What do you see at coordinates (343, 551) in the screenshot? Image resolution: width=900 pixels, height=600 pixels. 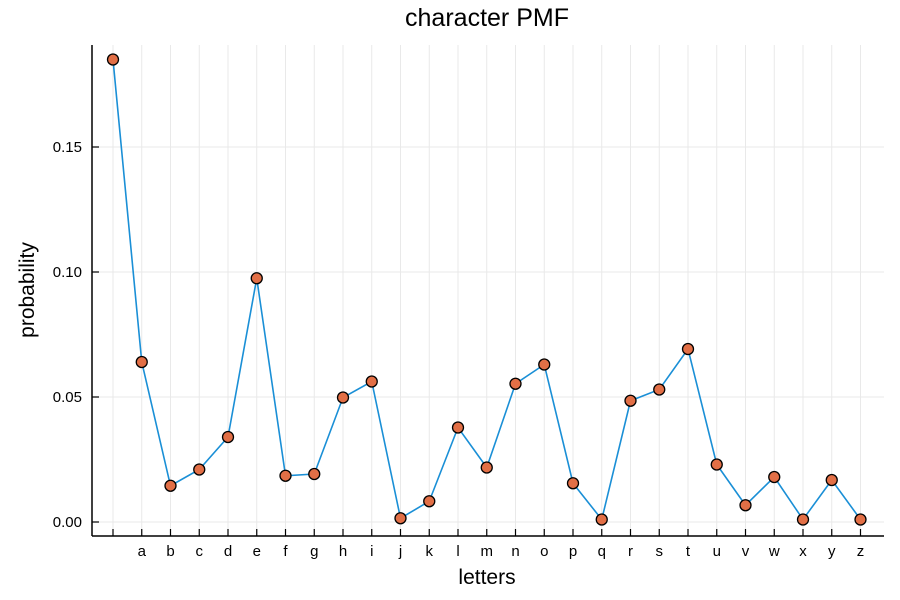 I see `x-tick-label: h` at bounding box center [343, 551].